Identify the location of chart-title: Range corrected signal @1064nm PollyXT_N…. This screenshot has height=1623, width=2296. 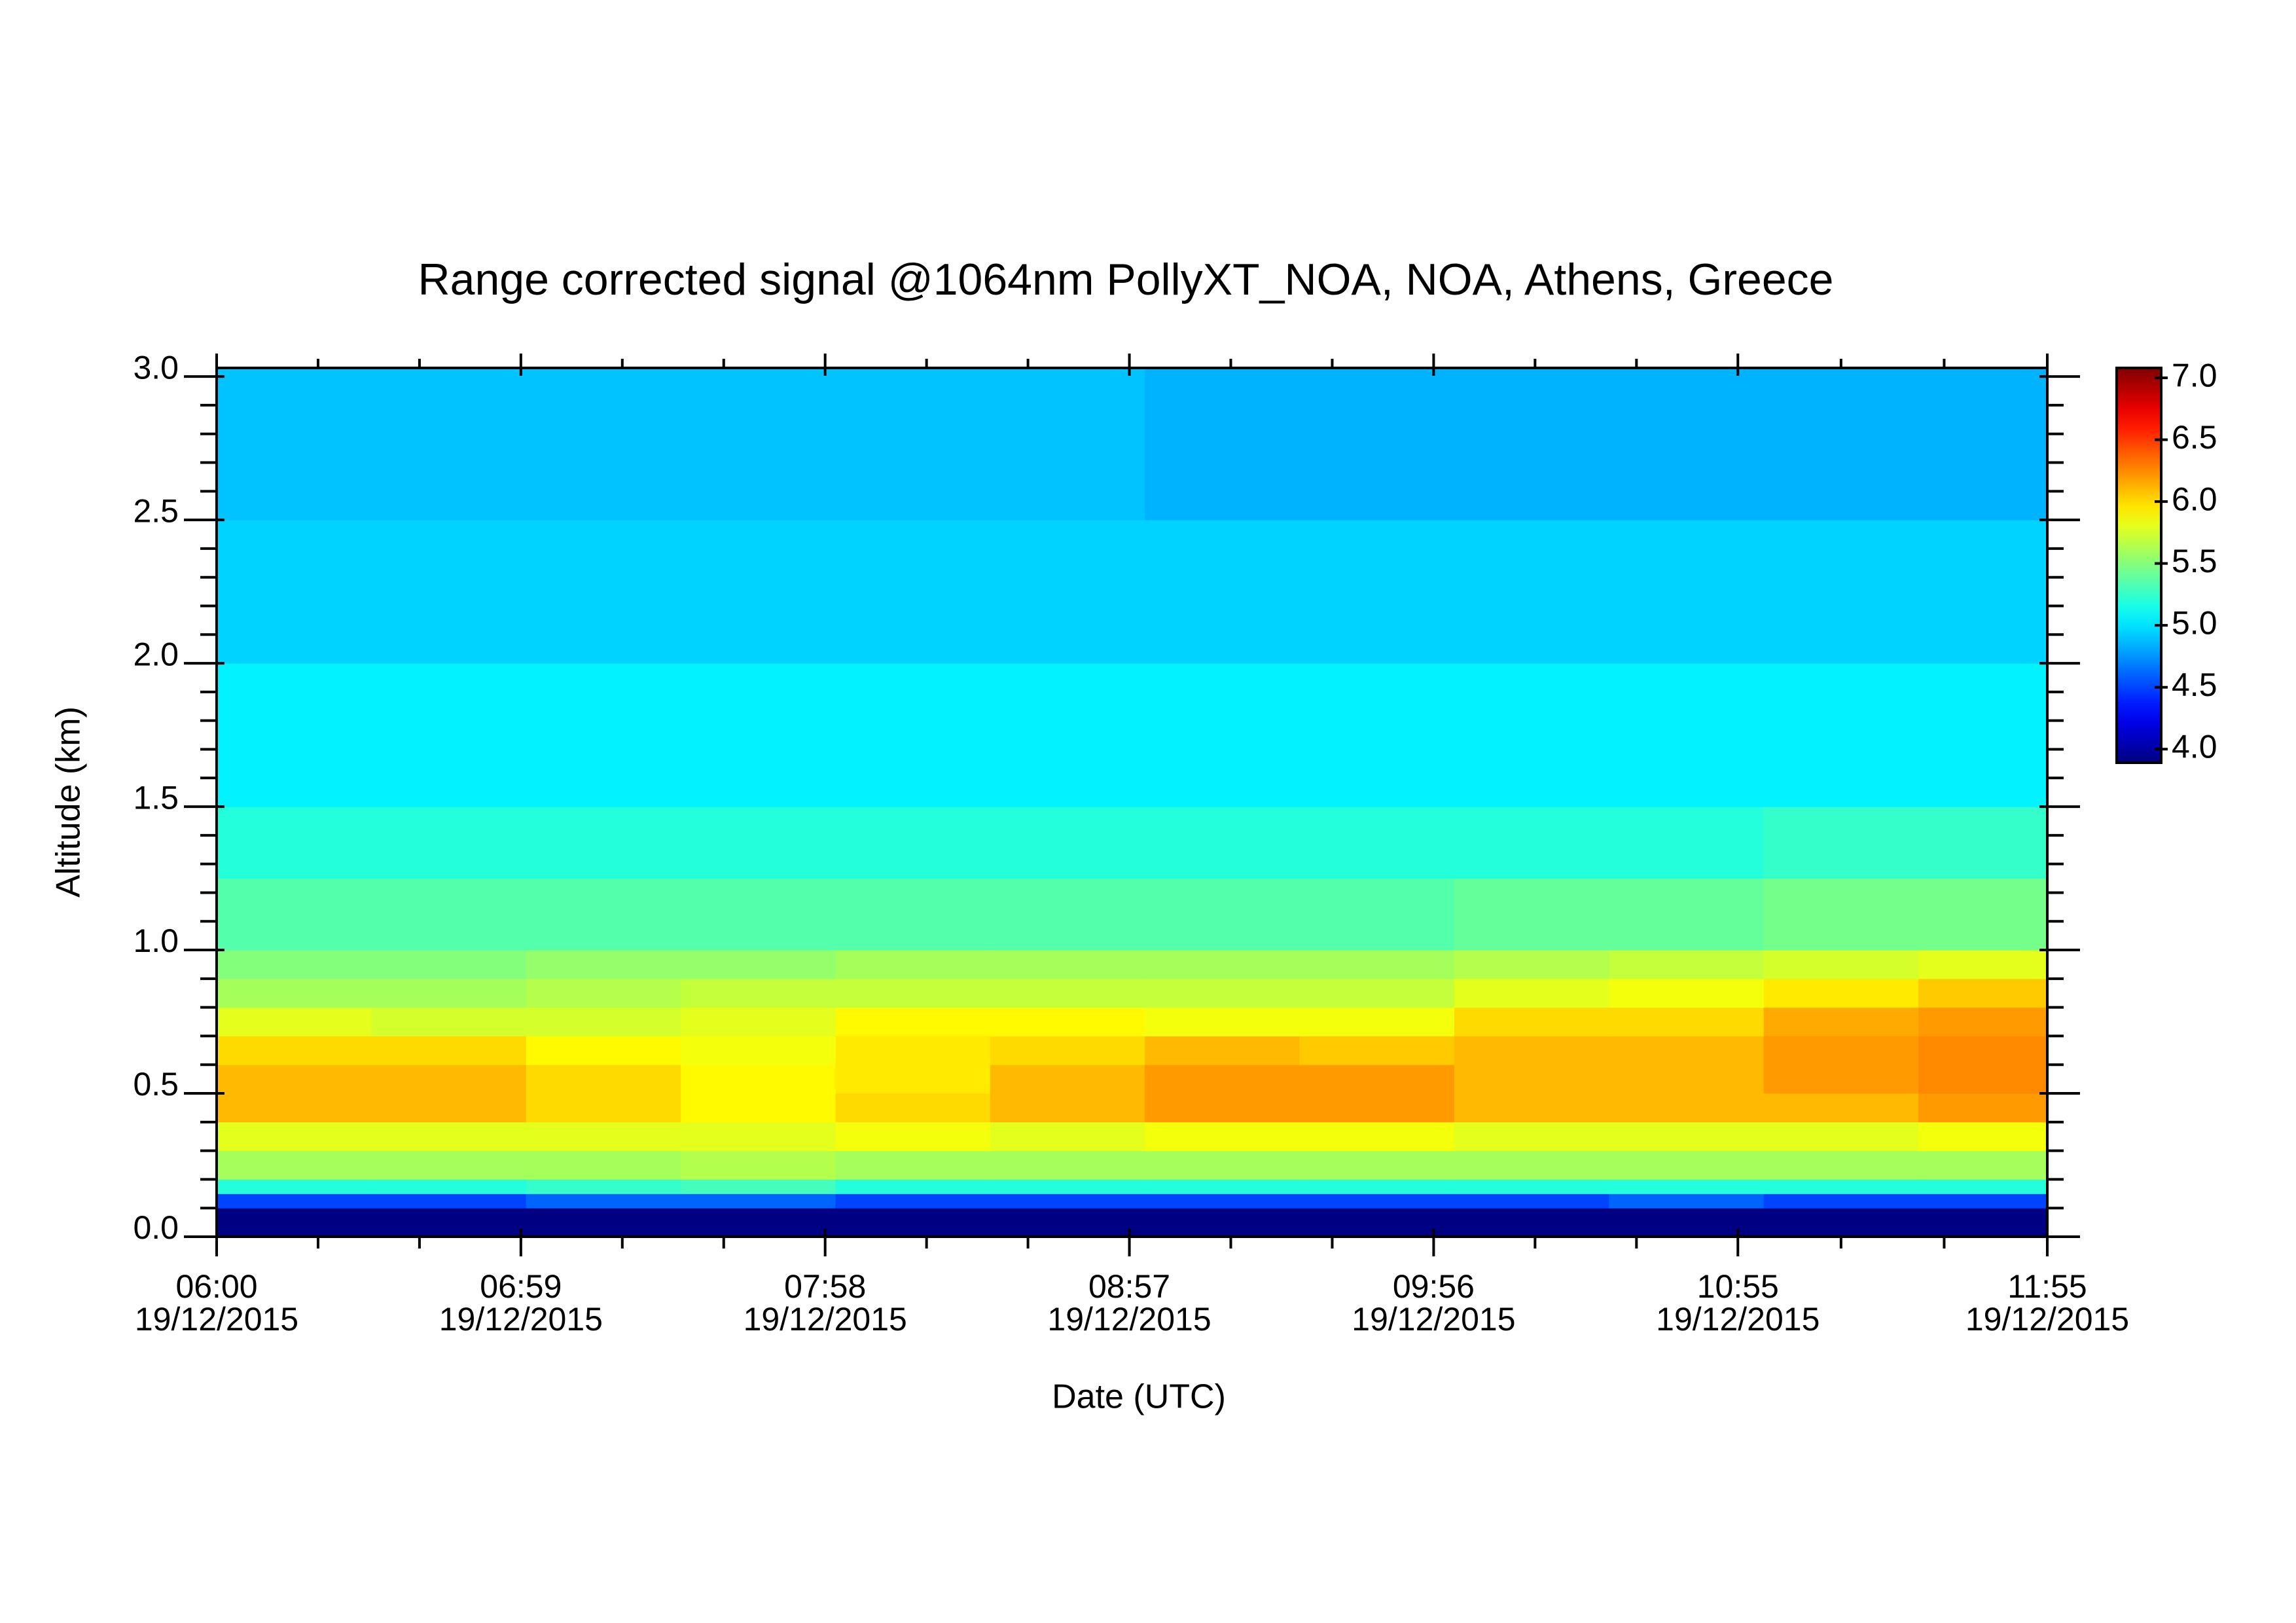
(1126, 279).